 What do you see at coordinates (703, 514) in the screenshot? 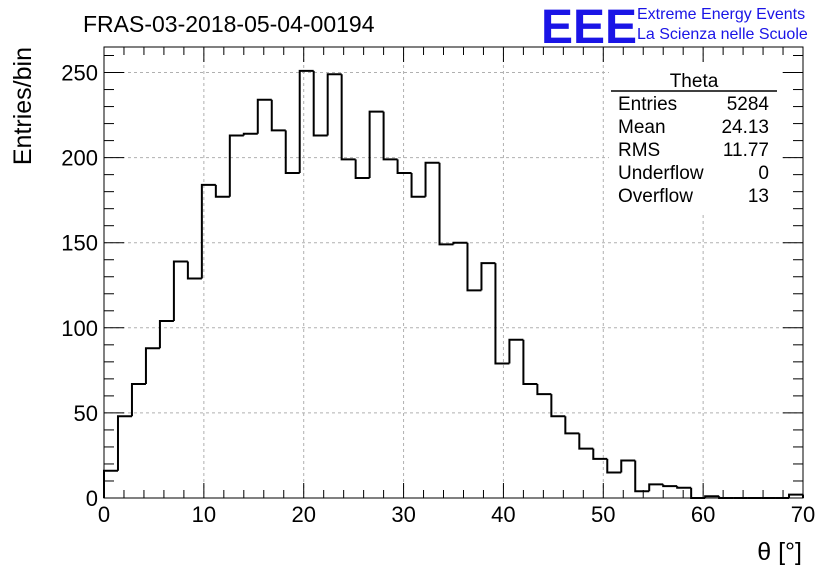
I see `x-tick-label: 60` at bounding box center [703, 514].